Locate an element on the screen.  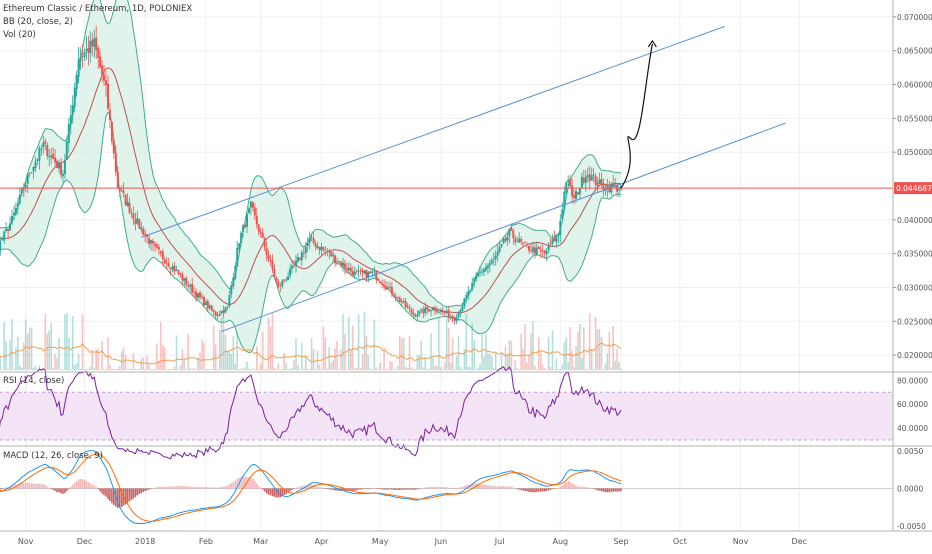
projection-arrowhead is located at coordinates (652, 43).